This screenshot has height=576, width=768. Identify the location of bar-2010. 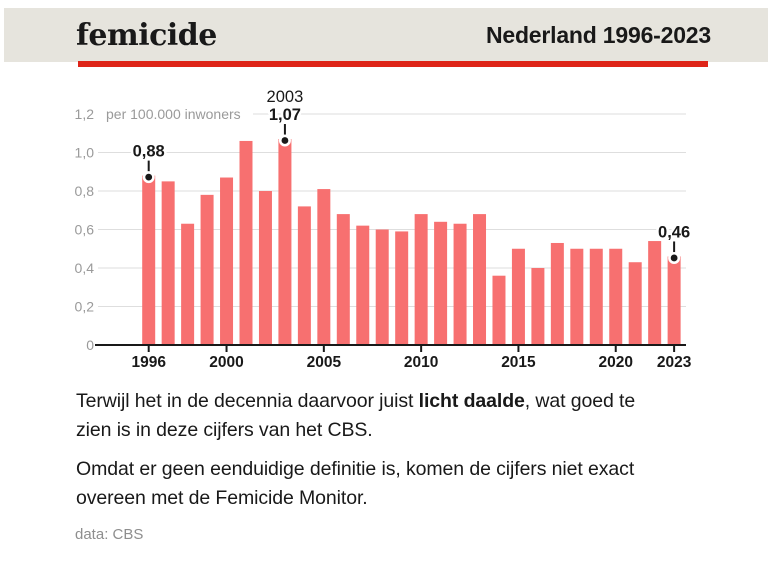
(421, 279).